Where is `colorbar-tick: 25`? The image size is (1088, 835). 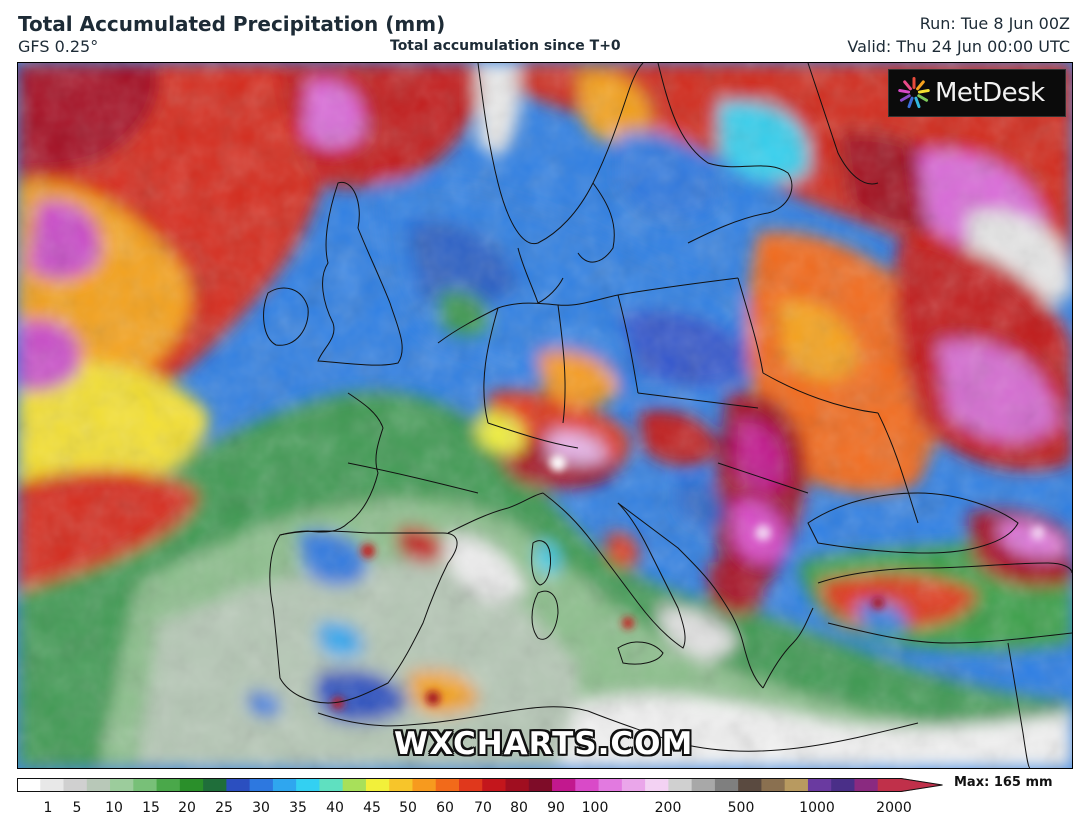 colorbar-tick: 25 is located at coordinates (224, 808).